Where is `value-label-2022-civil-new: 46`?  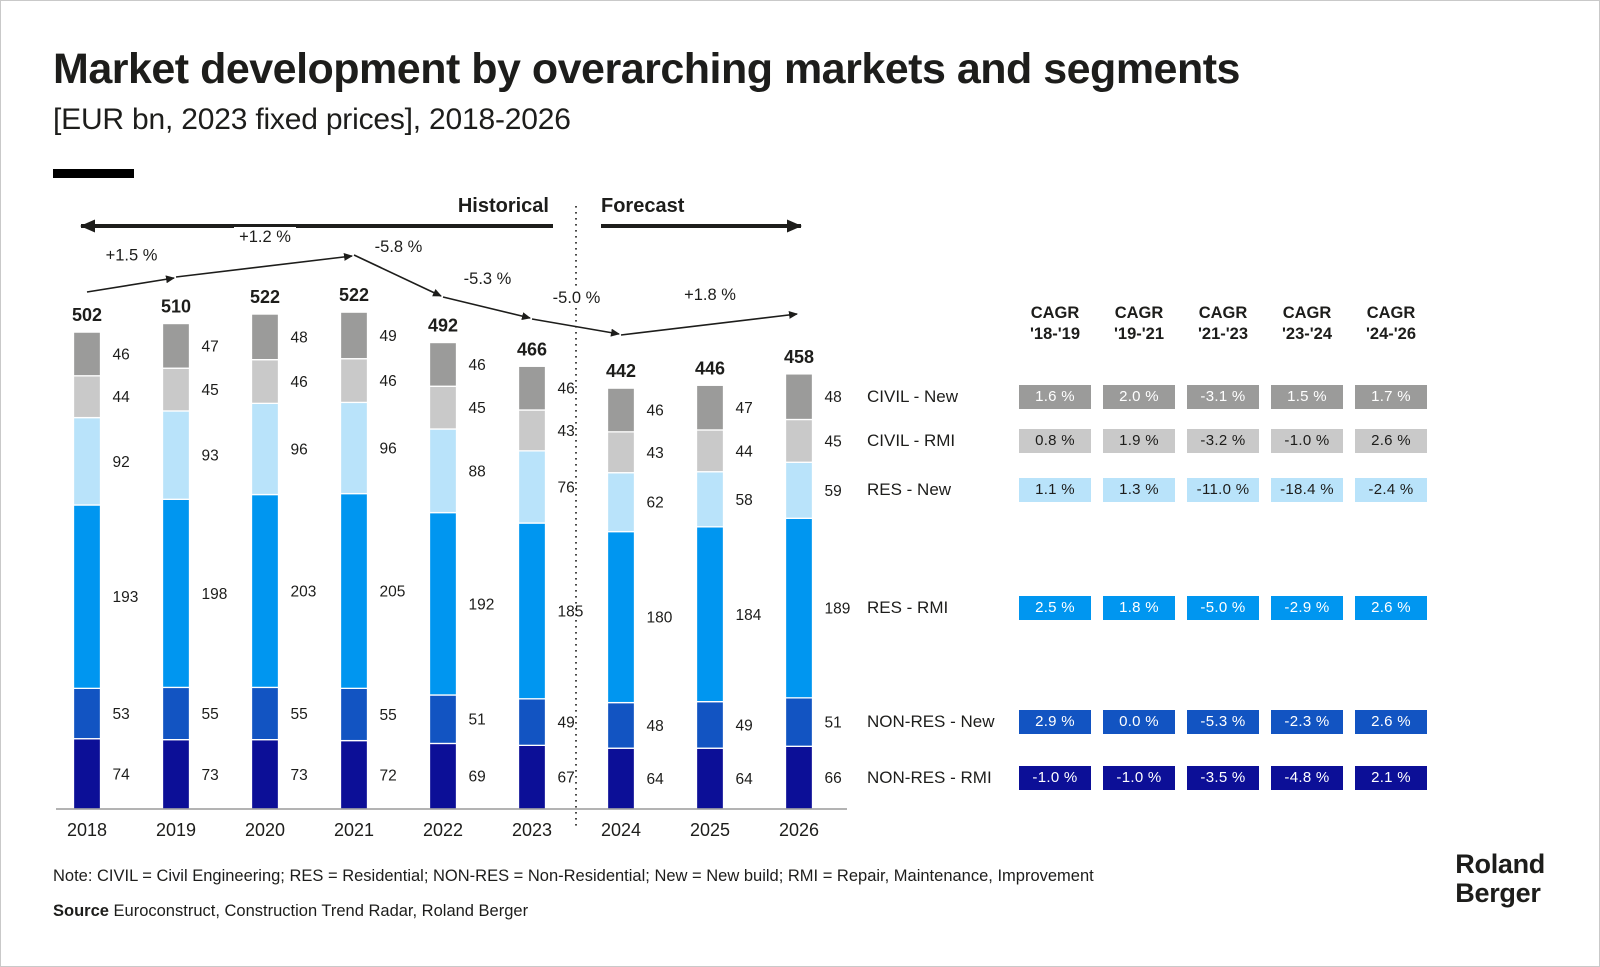
value-label-2022-civil-new: 46 is located at coordinates (477, 365).